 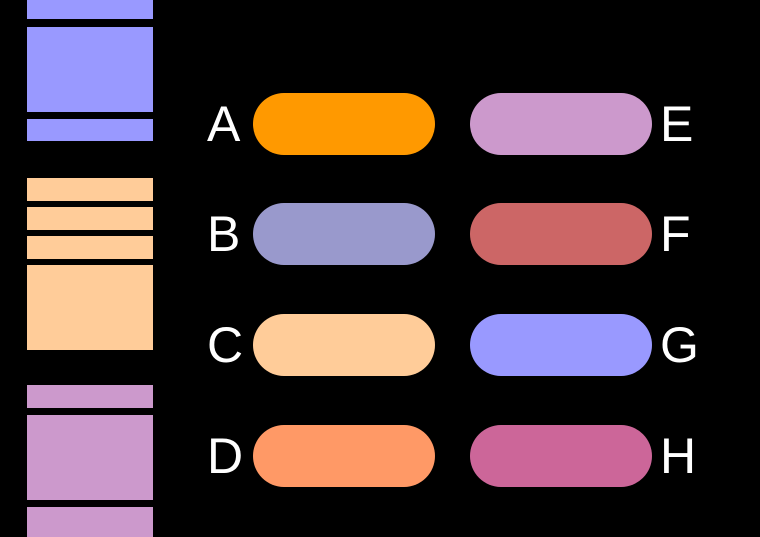 I want to click on button-label-b: B, so click(x=224, y=234).